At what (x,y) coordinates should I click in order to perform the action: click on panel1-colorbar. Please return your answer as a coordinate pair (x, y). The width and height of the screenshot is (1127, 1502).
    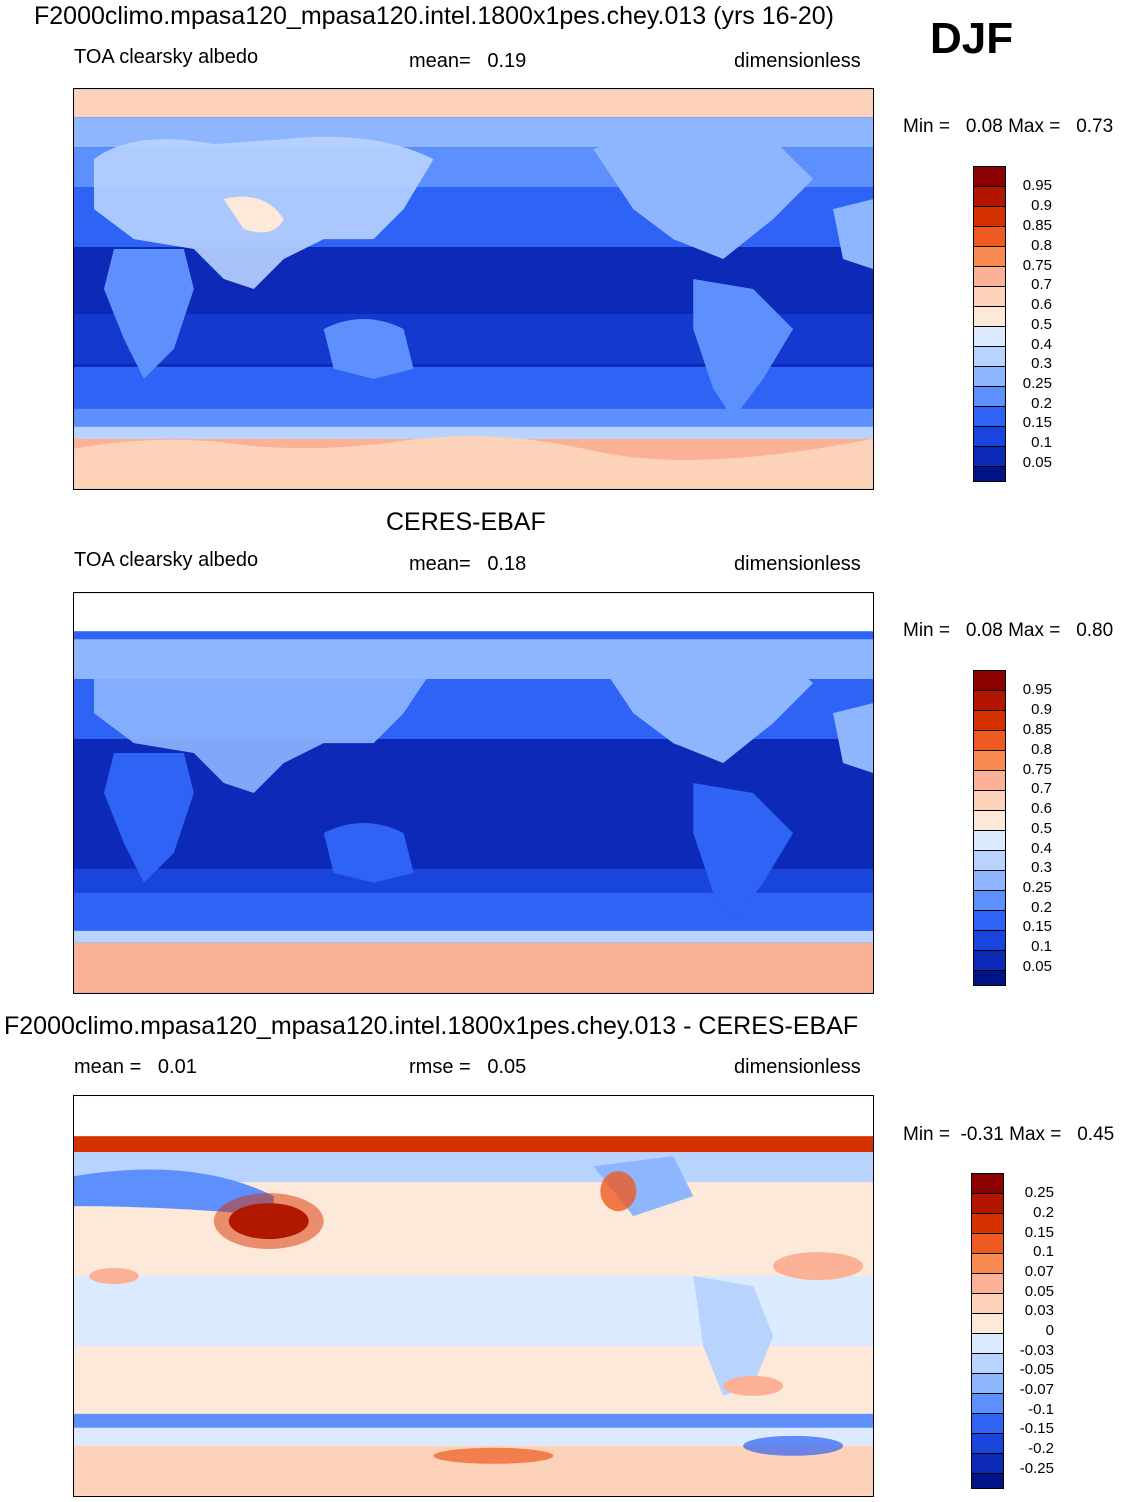
    Looking at the image, I should click on (989, 324).